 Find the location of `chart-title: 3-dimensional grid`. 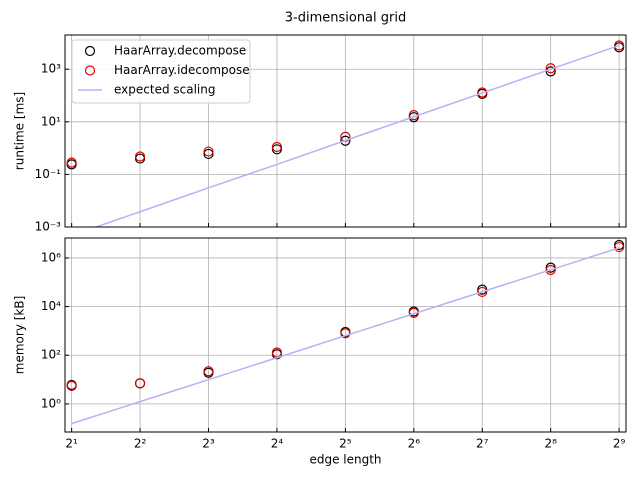

chart-title: 3-dimensional grid is located at coordinates (345, 18).